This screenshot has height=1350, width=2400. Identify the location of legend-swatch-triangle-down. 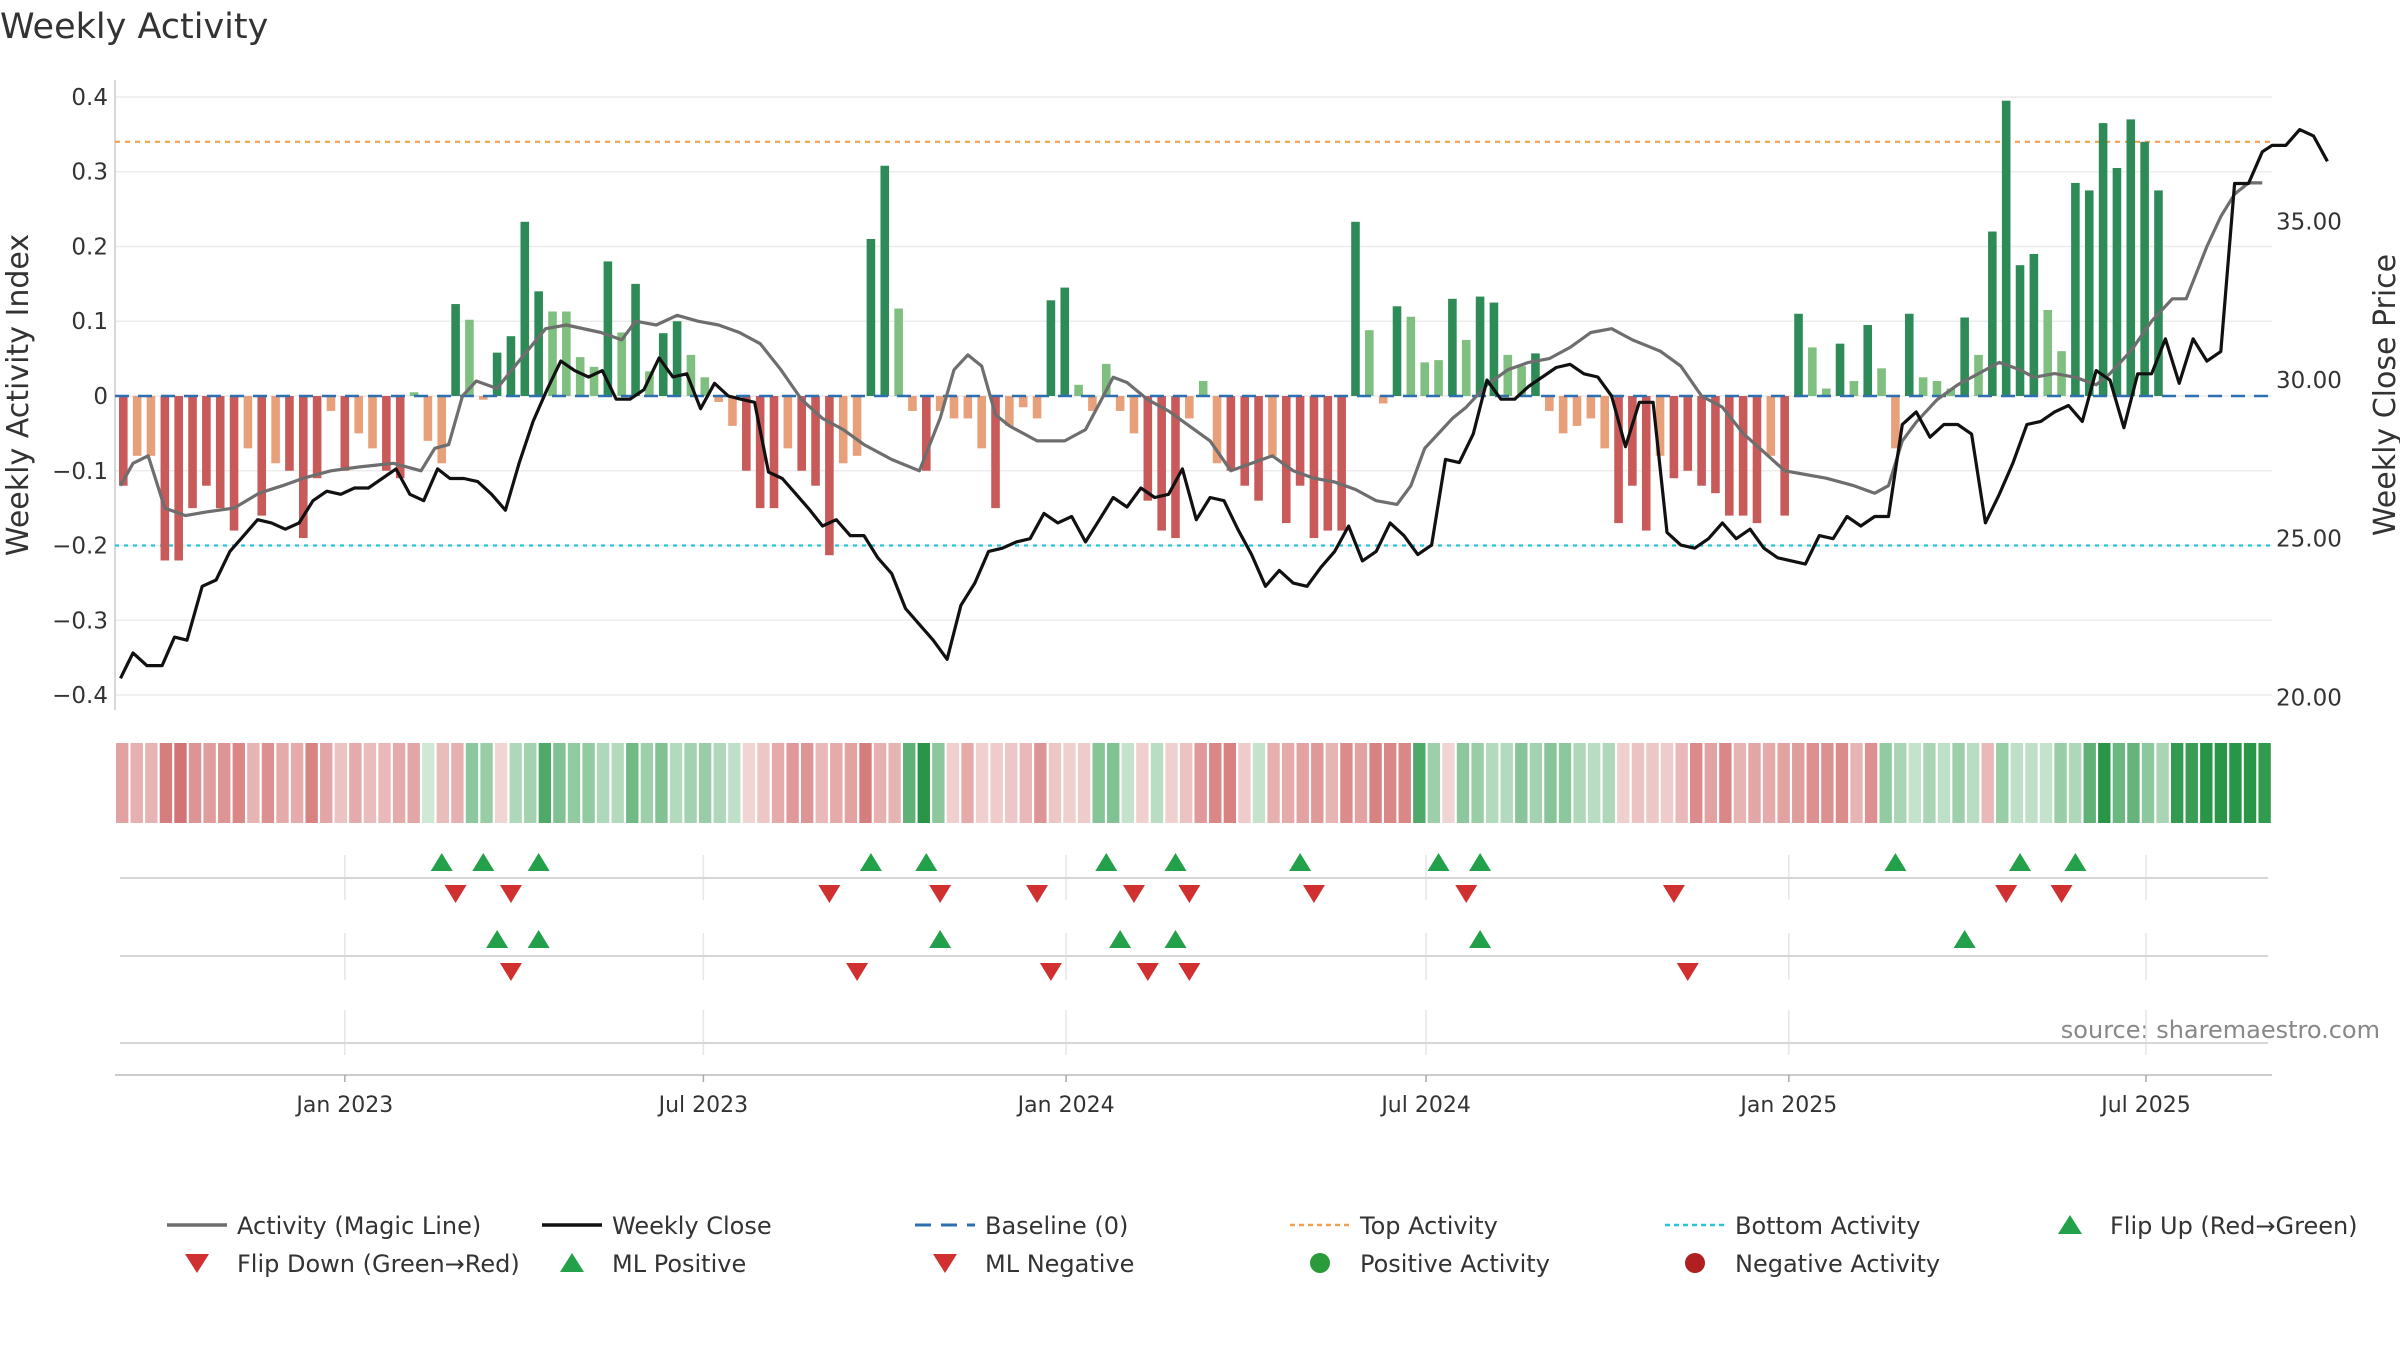
(945, 1263).